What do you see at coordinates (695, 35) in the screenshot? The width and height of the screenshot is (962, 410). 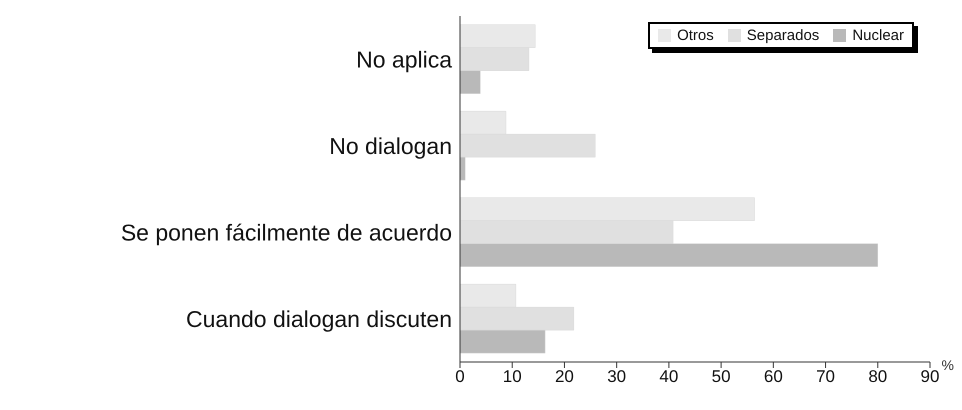 I see `legend-label: Otros` at bounding box center [695, 35].